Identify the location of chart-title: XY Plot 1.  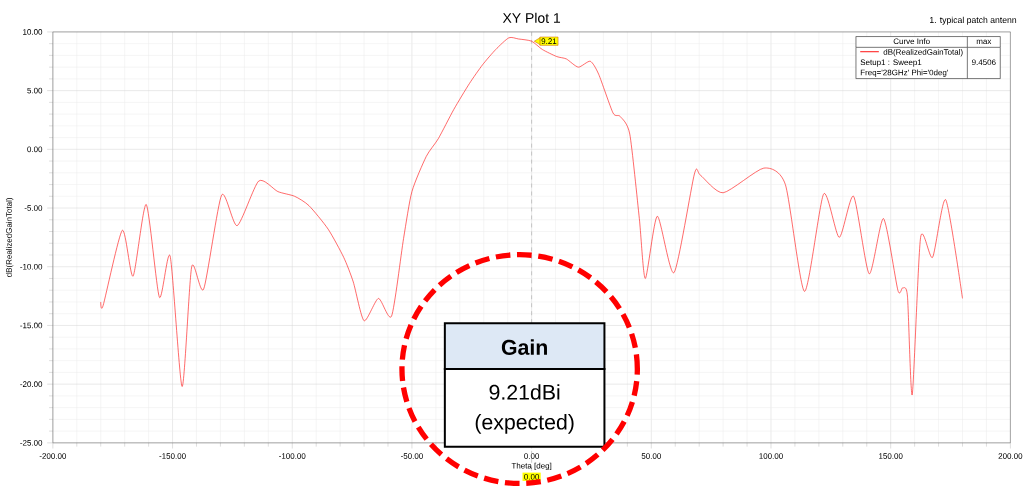
(531, 18).